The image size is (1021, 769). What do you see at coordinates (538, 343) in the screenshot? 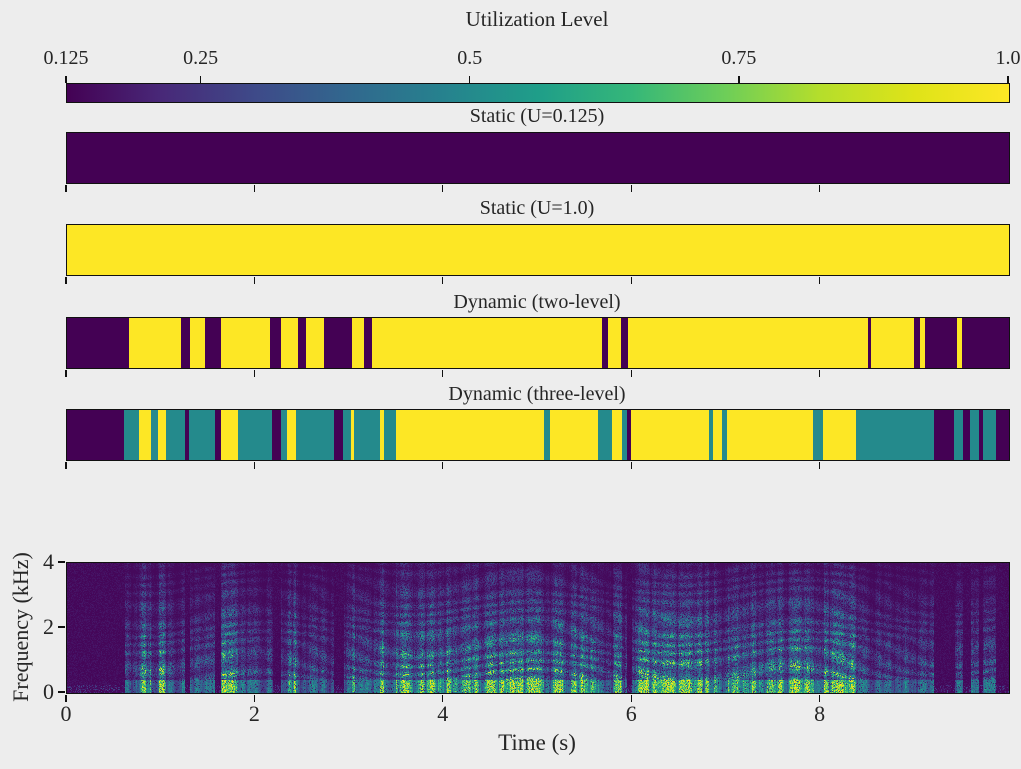
I see `strip-dynamic-two-level` at bounding box center [538, 343].